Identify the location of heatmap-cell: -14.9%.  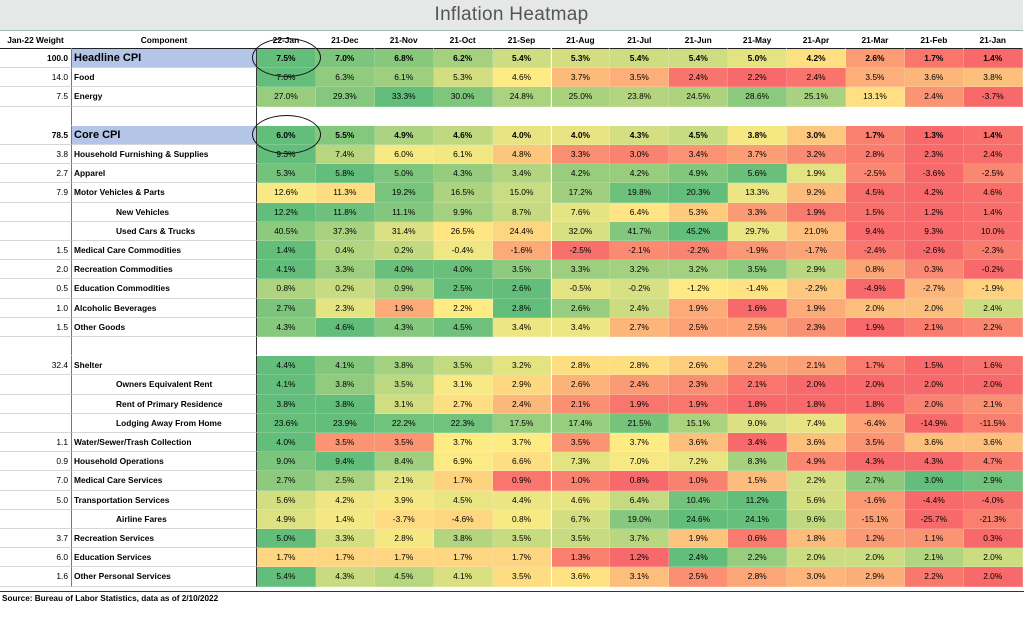
(934, 423).